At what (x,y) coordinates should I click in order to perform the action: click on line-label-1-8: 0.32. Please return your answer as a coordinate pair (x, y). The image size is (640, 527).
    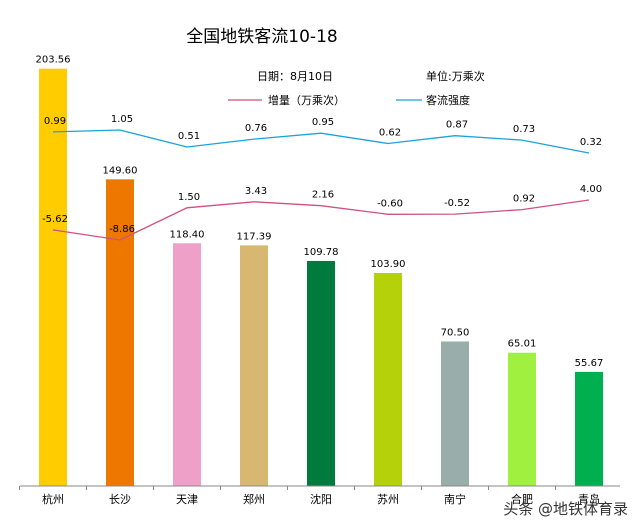
    Looking at the image, I should click on (591, 142).